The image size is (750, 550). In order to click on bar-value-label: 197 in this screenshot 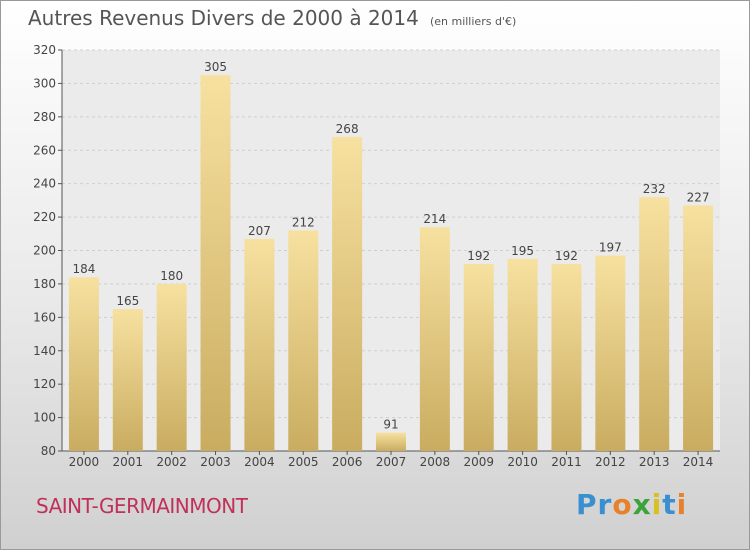, I will do `click(610, 248)`.